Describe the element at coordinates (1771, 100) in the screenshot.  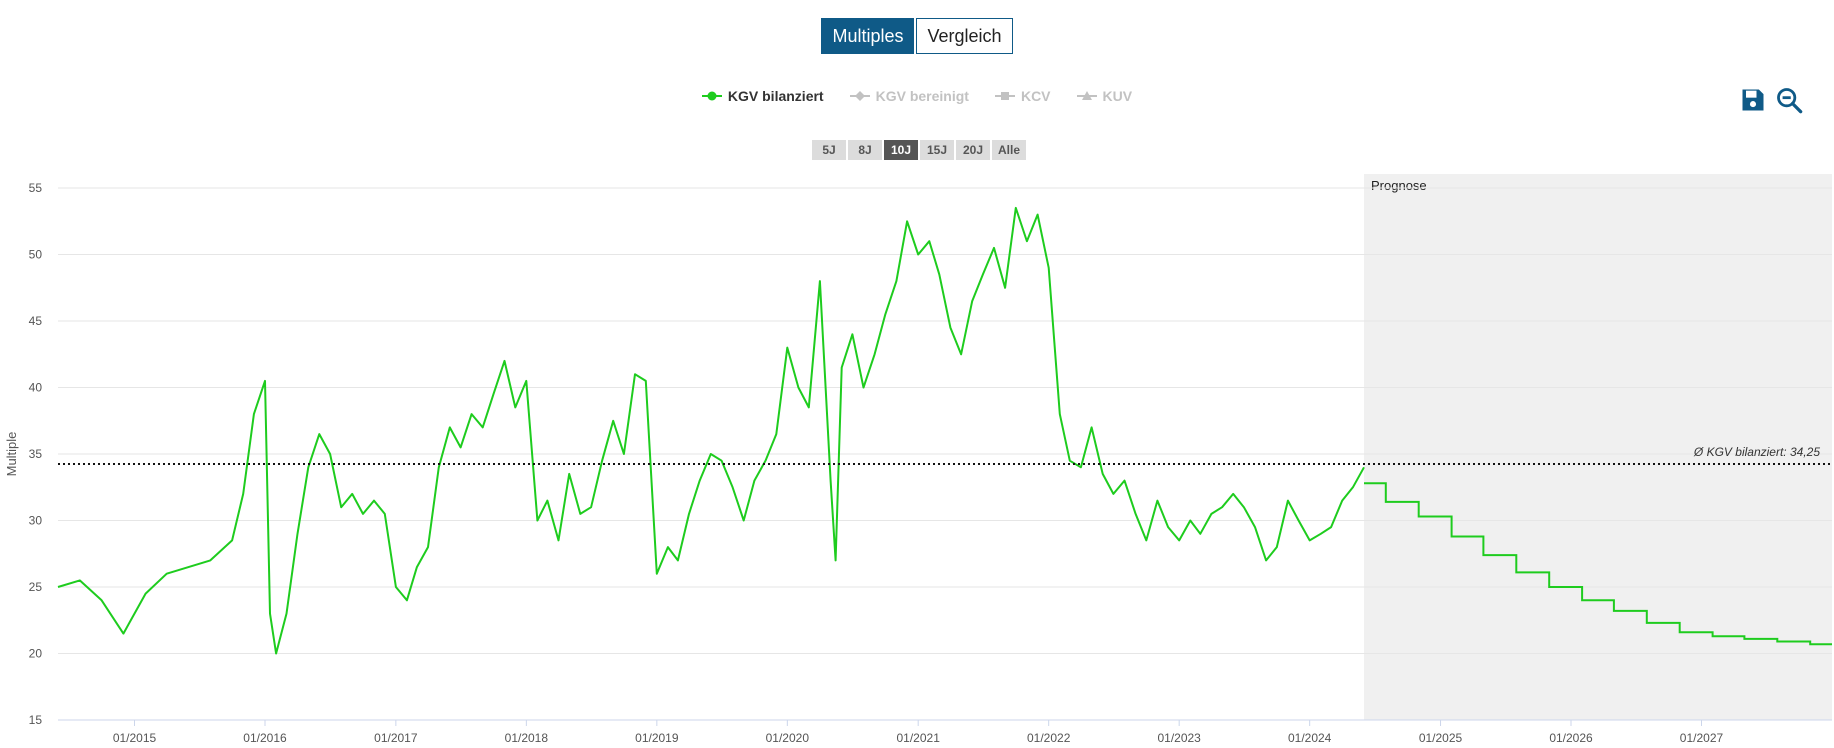
I see `chart-toolbar` at that location.